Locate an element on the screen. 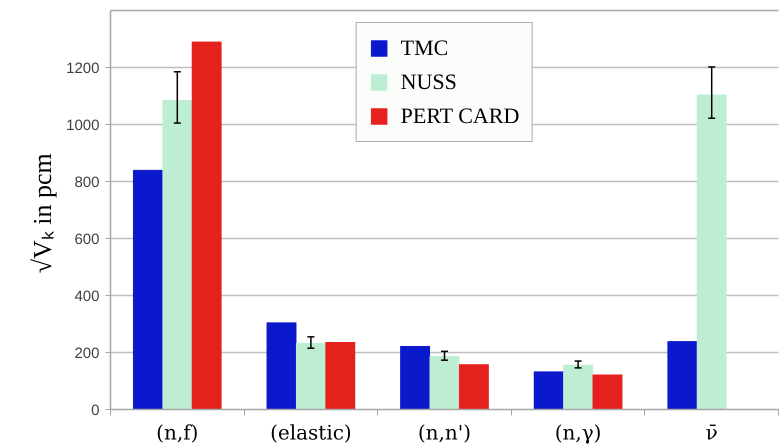  y-tick-label: 0 is located at coordinates (95, 410).